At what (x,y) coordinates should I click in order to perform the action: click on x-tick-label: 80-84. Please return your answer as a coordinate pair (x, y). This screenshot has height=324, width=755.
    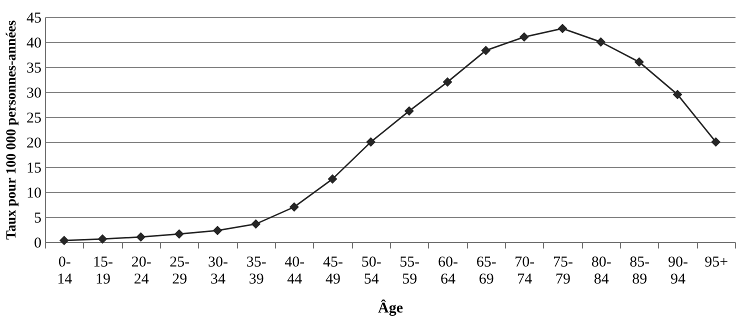
    Looking at the image, I should click on (601, 271).